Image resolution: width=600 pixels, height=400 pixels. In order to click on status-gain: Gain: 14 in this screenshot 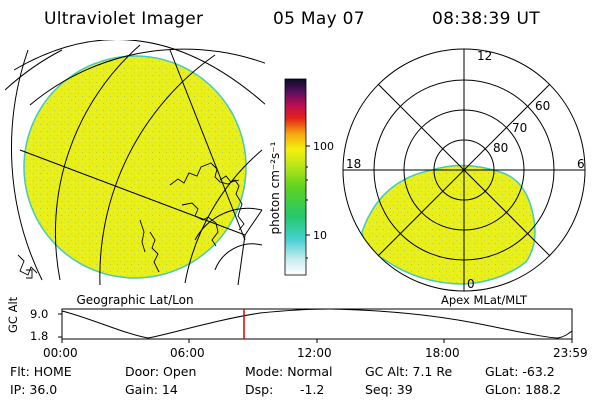, I will do `click(151, 389)`.